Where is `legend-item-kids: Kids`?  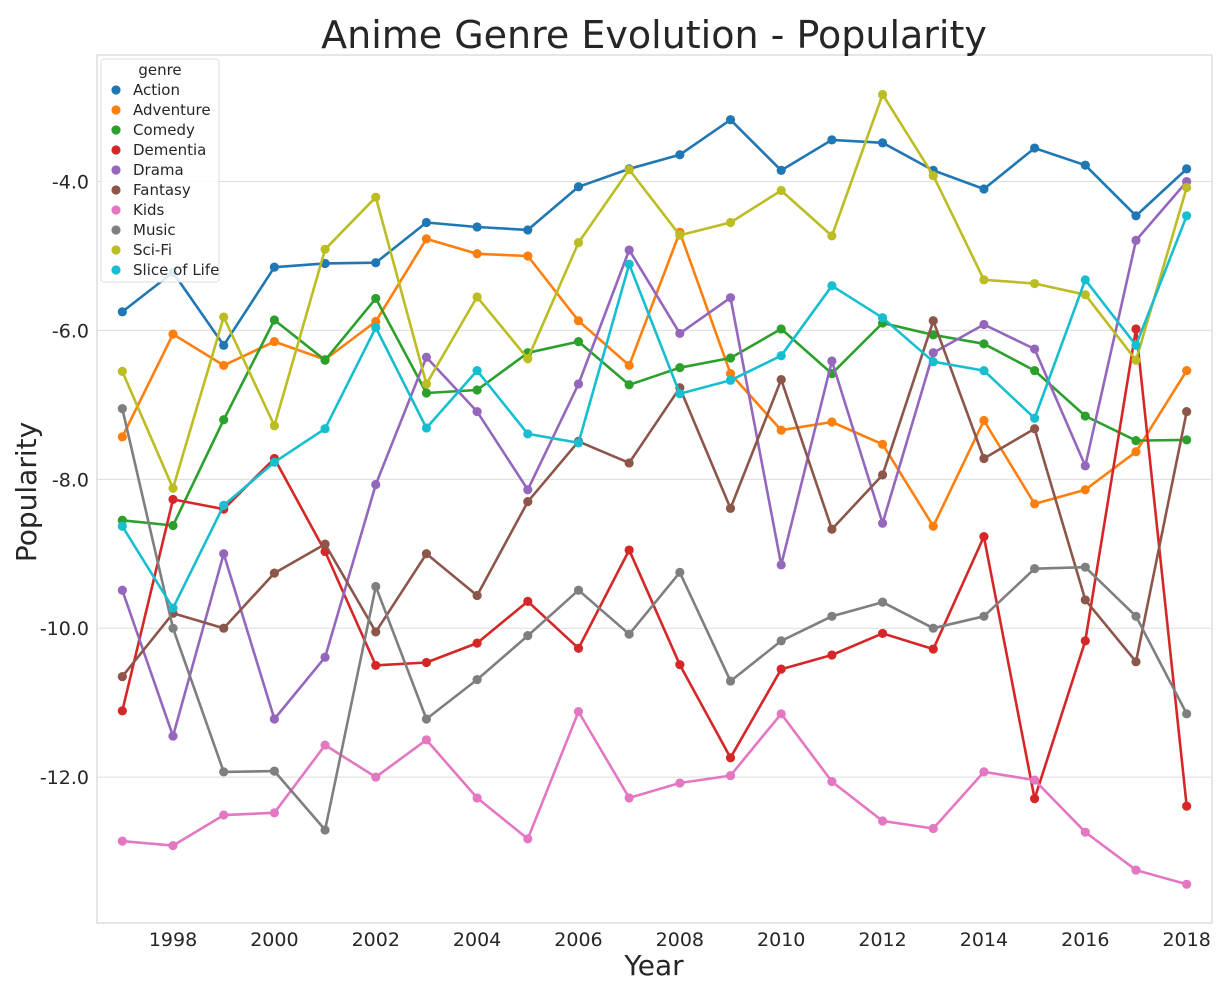 legend-item-kids: Kids is located at coordinates (138, 210).